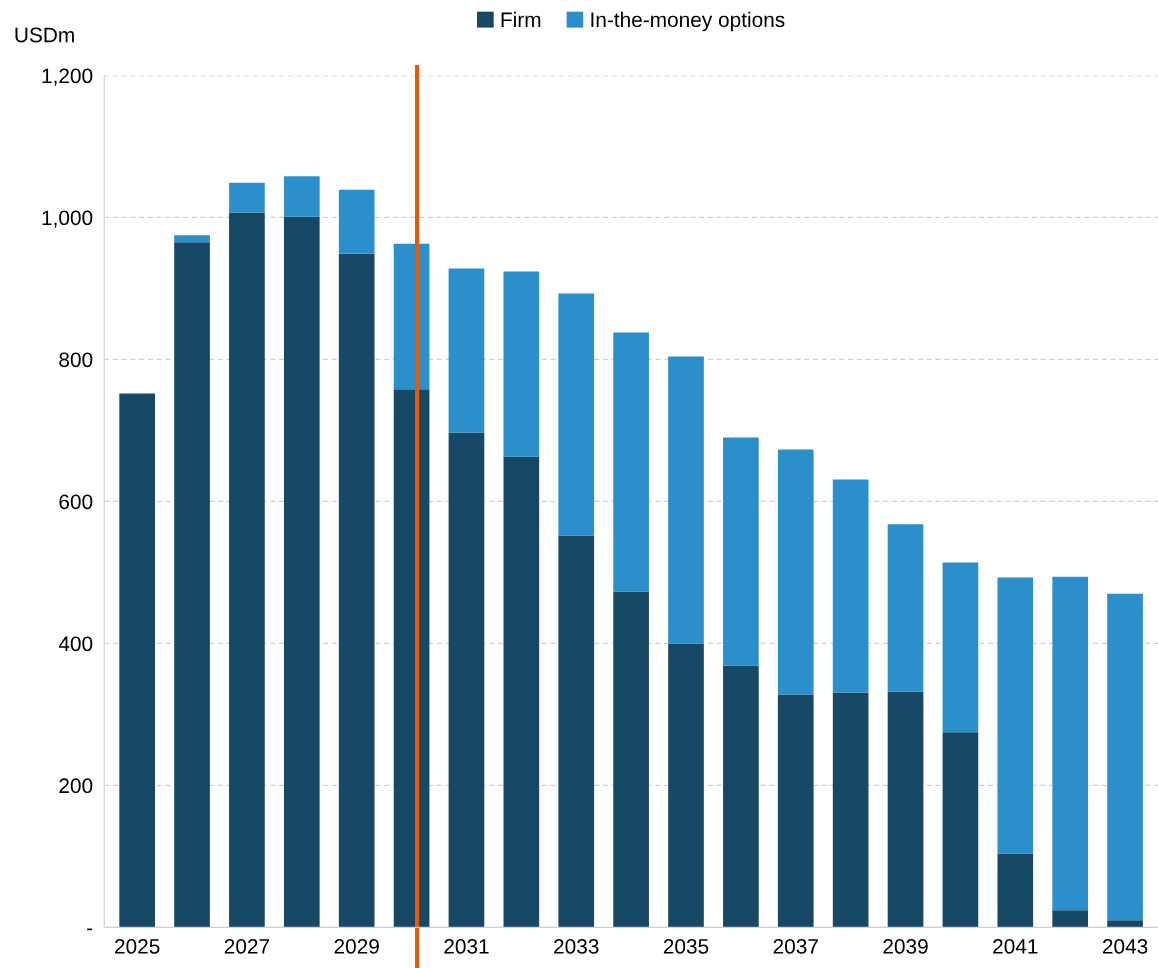  What do you see at coordinates (75, 644) in the screenshot?
I see `y-tick-label: 400` at bounding box center [75, 644].